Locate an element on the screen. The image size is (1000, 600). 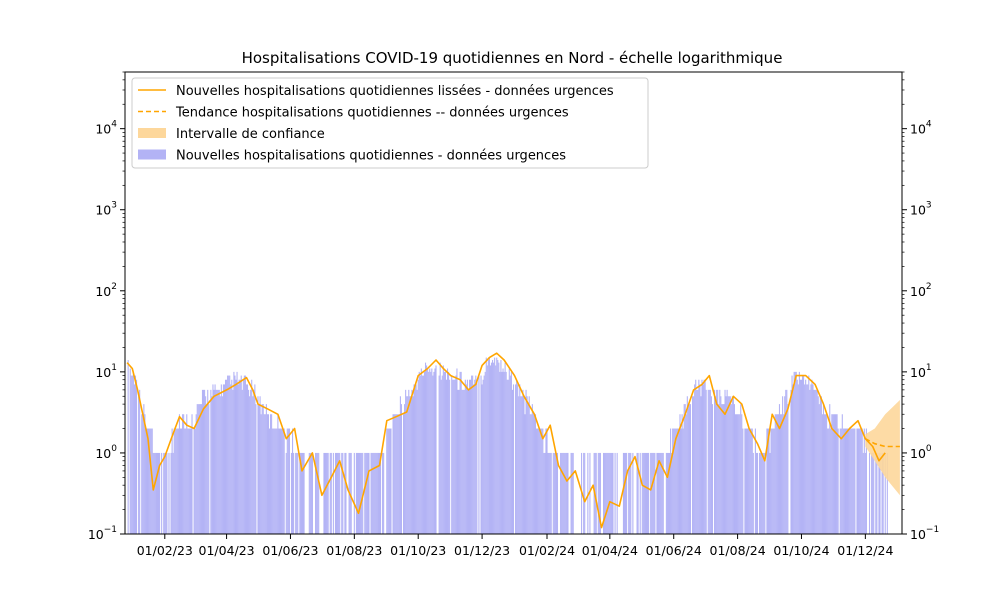
trend-dashed-line is located at coordinates (882, 442).